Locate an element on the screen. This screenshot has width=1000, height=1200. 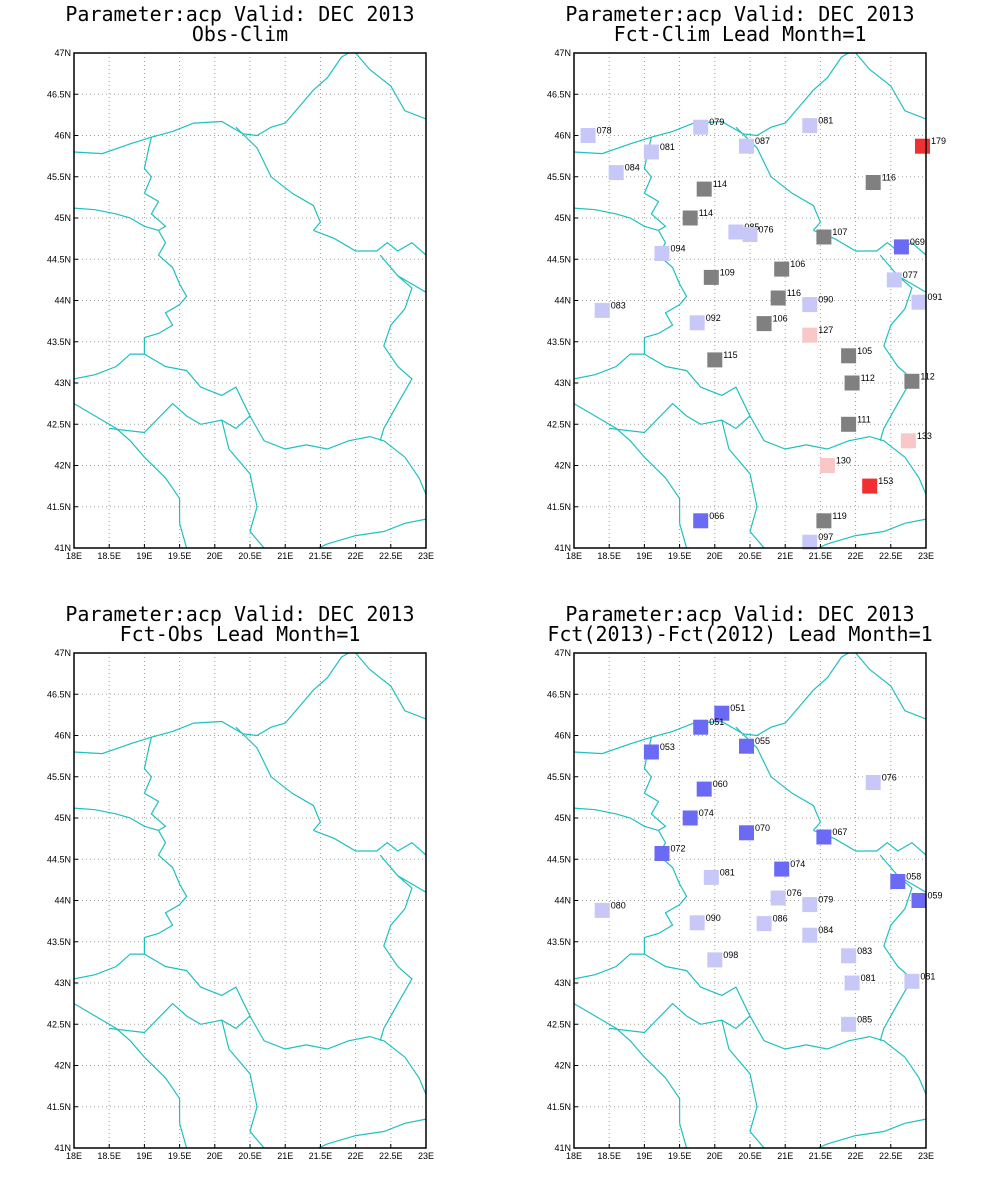
station-value-label: 098 is located at coordinates (730, 955).